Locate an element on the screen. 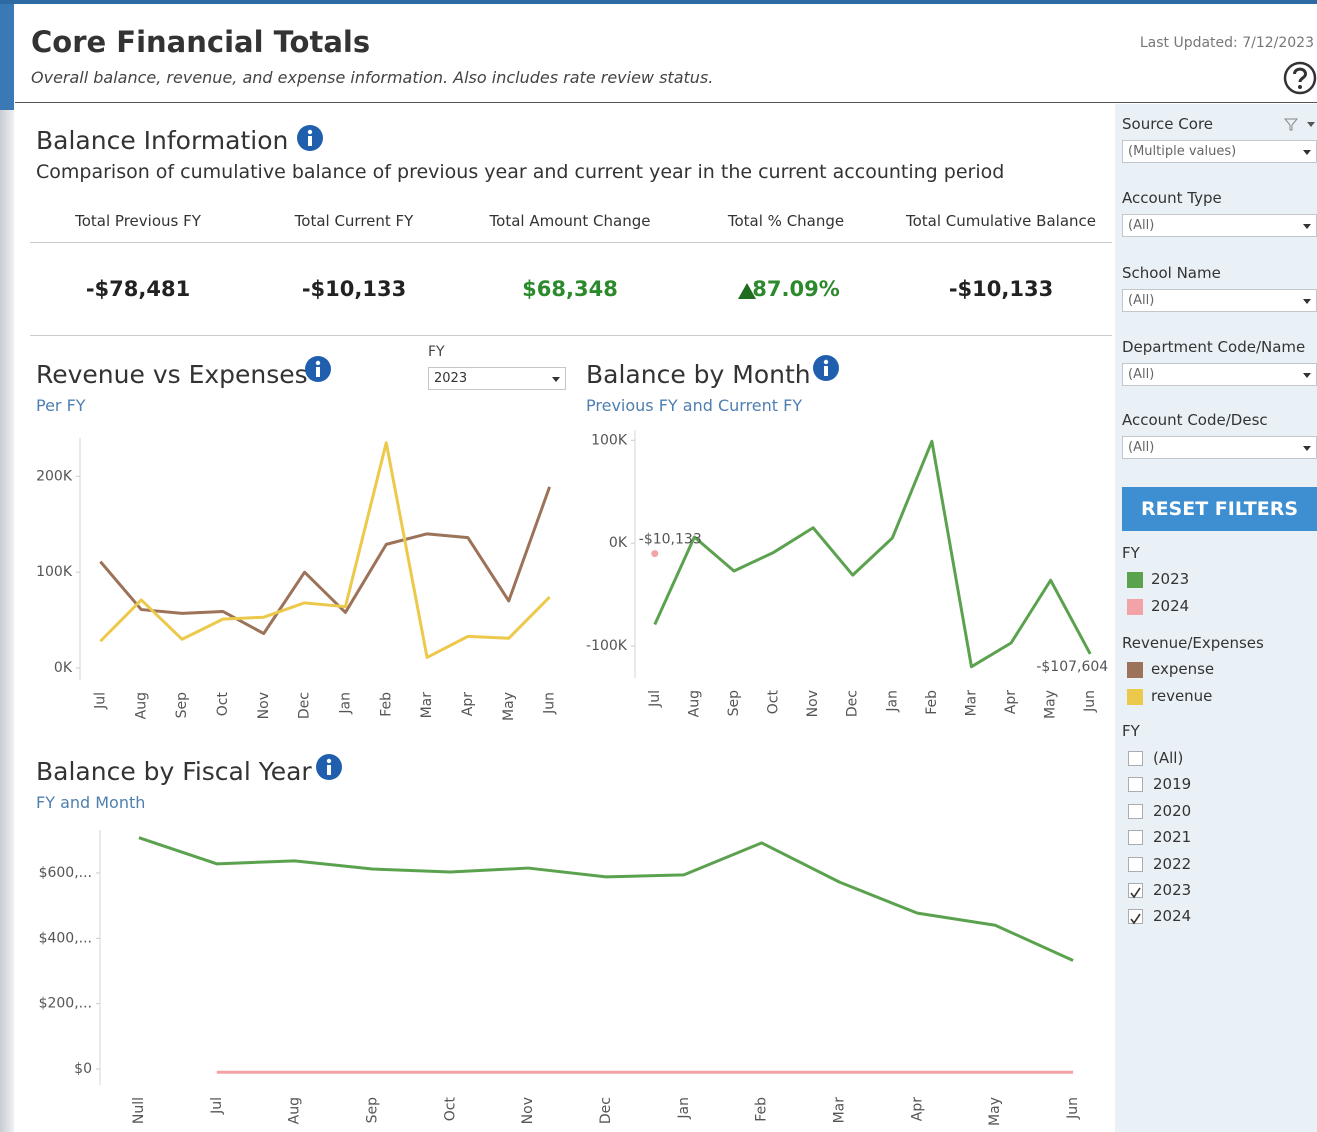 The width and height of the screenshot is (1317, 1132). checkbox-label: 2020 is located at coordinates (1172, 810).